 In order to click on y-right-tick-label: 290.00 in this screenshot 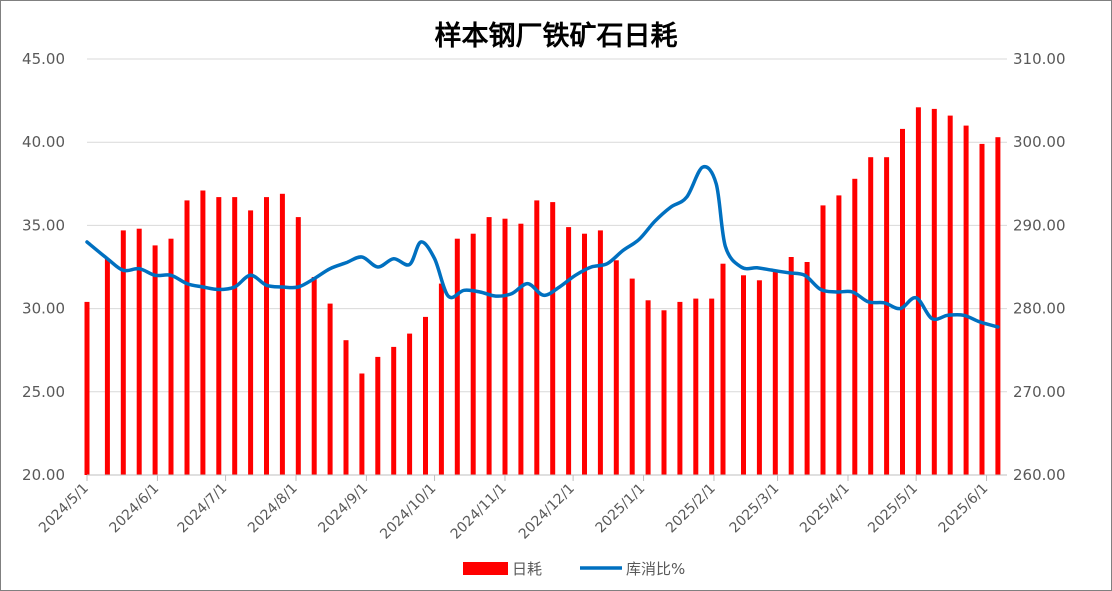, I will do `click(1039, 225)`.